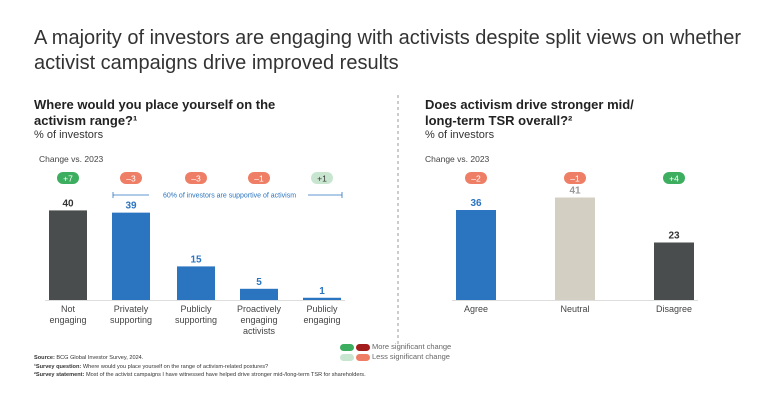  What do you see at coordinates (259, 320) in the screenshot?
I see `category-label: Proactively engaging activists` at bounding box center [259, 320].